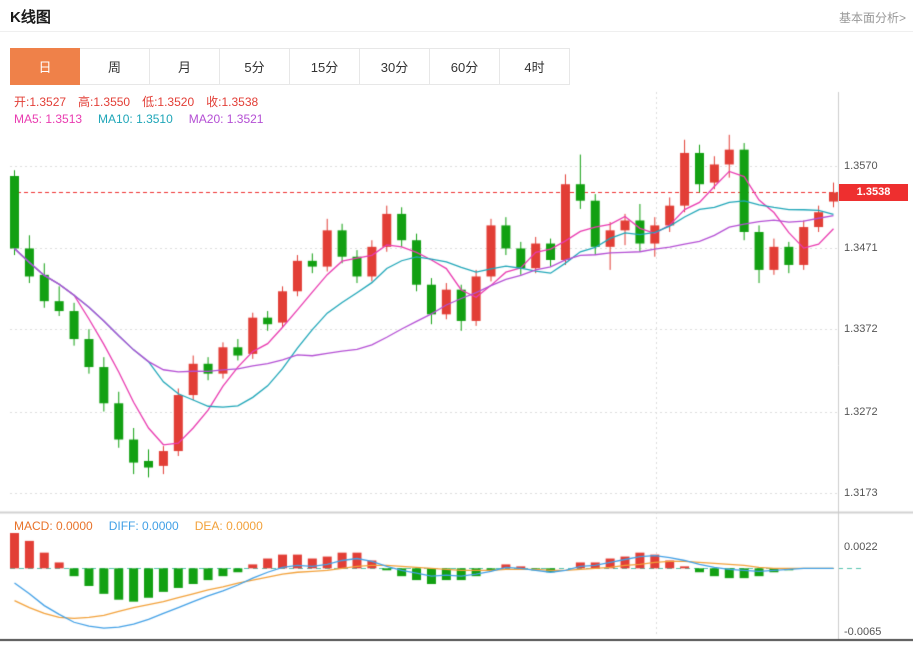 This screenshot has width=913, height=645. Describe the element at coordinates (40, 102) in the screenshot. I see `open-value: 开:1.3527` at that location.